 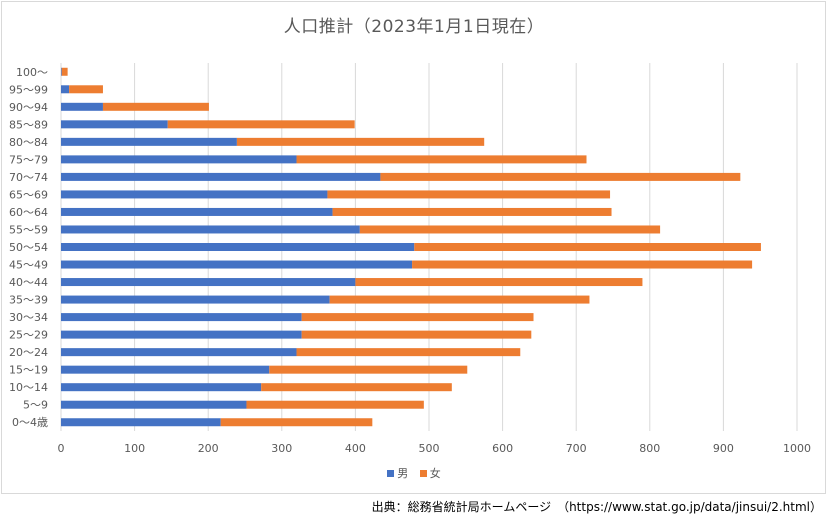 I want to click on y-tick-label: 90〜94, so click(x=28, y=107).